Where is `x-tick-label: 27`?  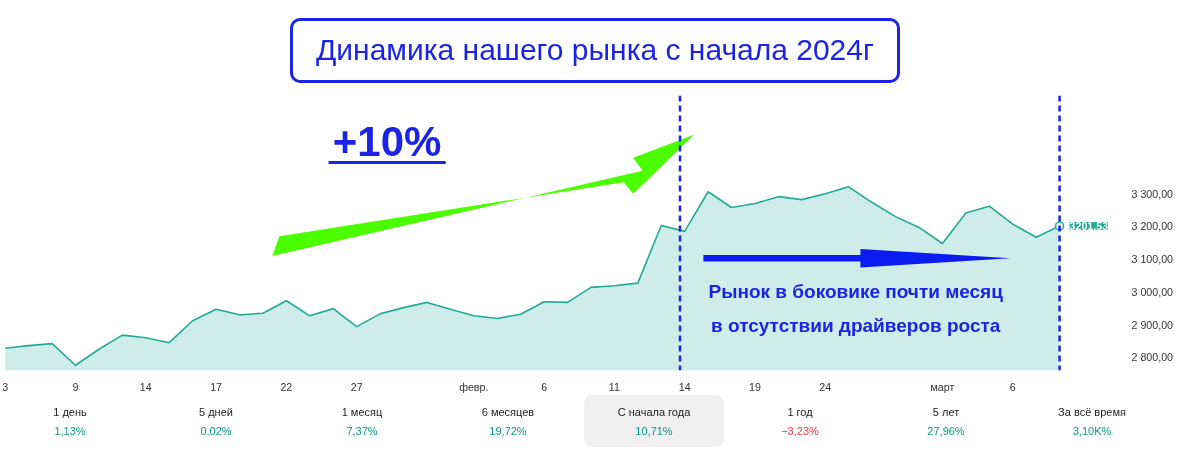
x-tick-label: 27 is located at coordinates (356, 386).